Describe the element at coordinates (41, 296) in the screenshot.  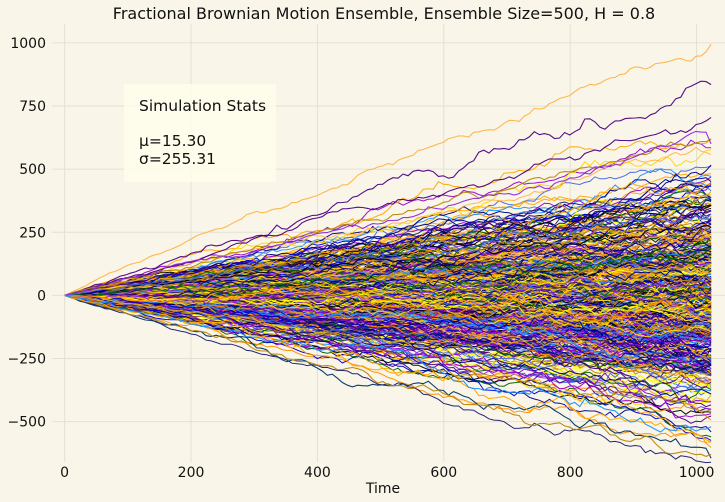
I see `y-tick-label: 0` at that location.